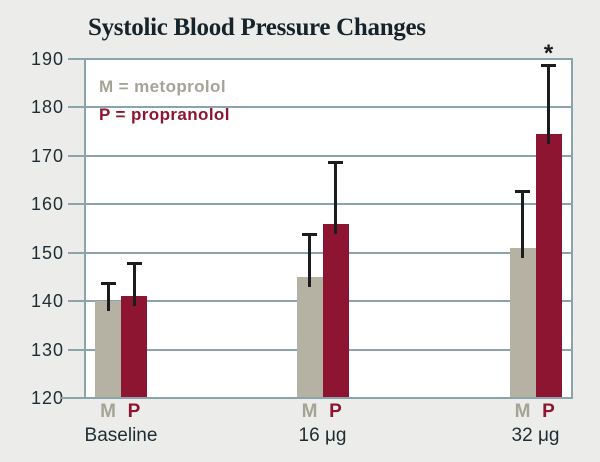 The height and width of the screenshot is (462, 600). What do you see at coordinates (121, 435) in the screenshot?
I see `category-label: Baseline` at bounding box center [121, 435].